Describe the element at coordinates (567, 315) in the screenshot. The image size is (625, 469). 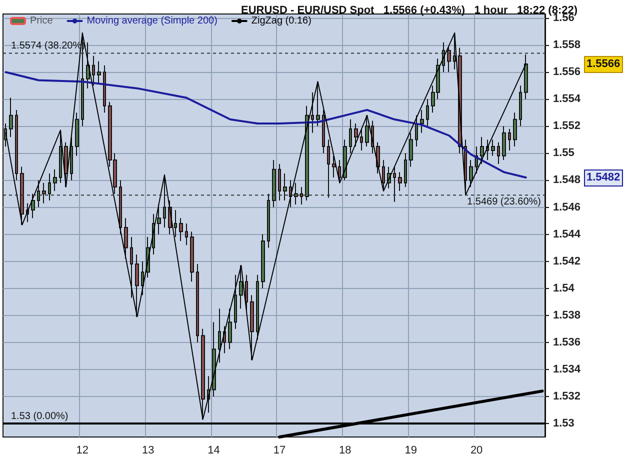
I see `y-tick-label: 1.538` at that location.